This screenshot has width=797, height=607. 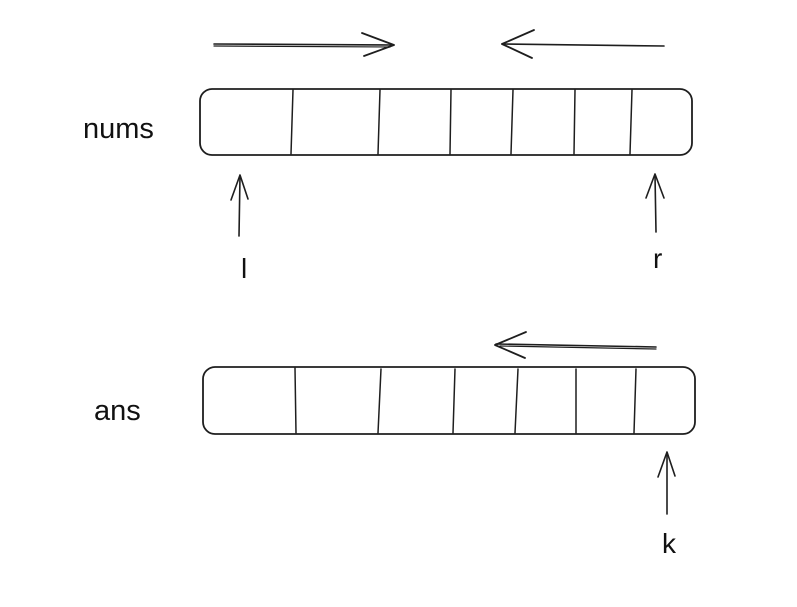 What do you see at coordinates (655, 203) in the screenshot?
I see `right-pointer-arrow` at bounding box center [655, 203].